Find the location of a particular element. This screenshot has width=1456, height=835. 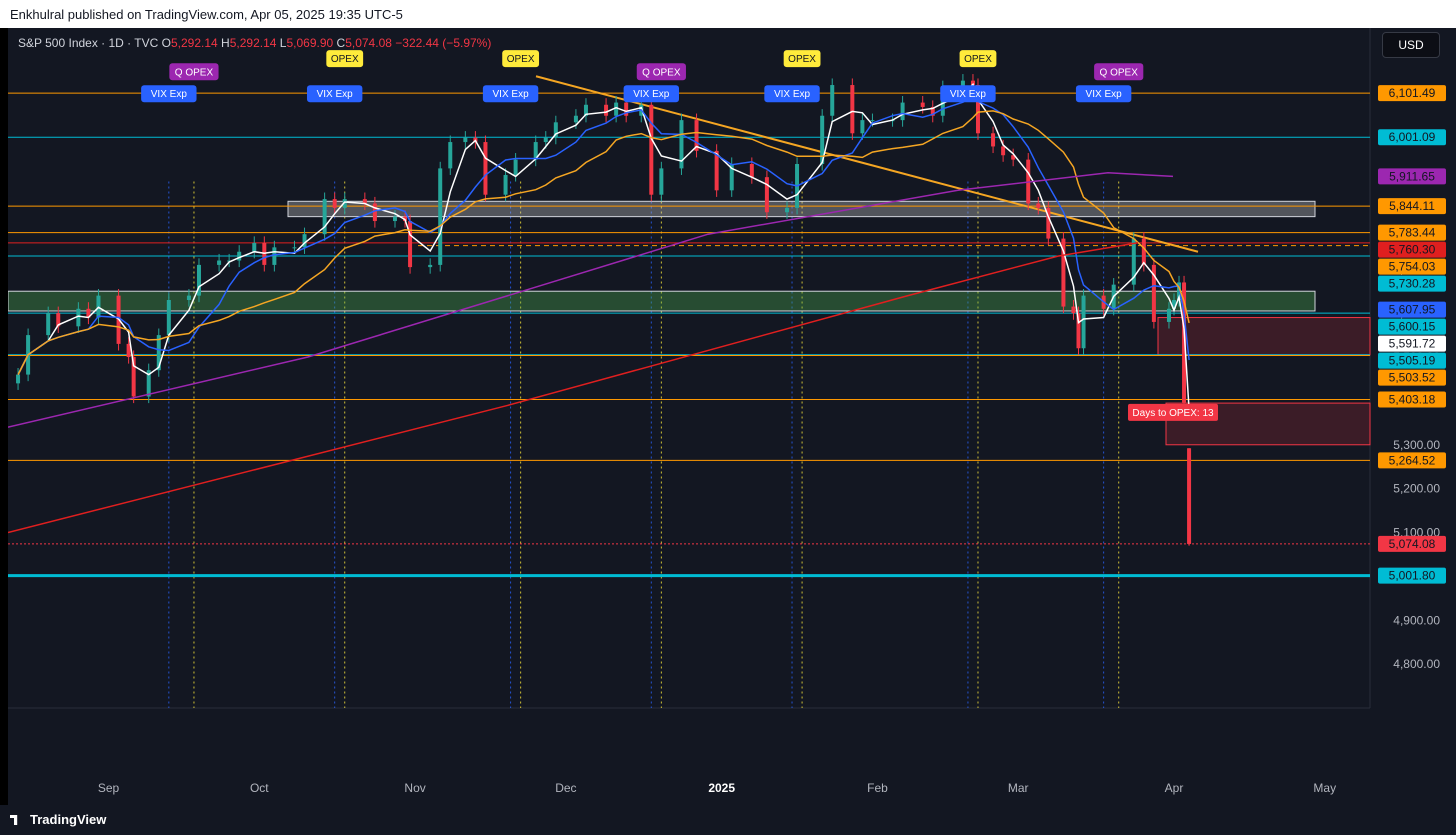

resistance-zone is located at coordinates (801, 209).